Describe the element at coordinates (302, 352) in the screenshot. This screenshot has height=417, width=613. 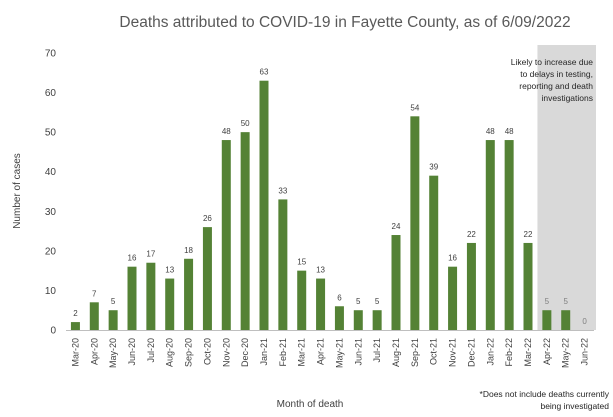
I see `x-tick-label: Mar-21` at that location.